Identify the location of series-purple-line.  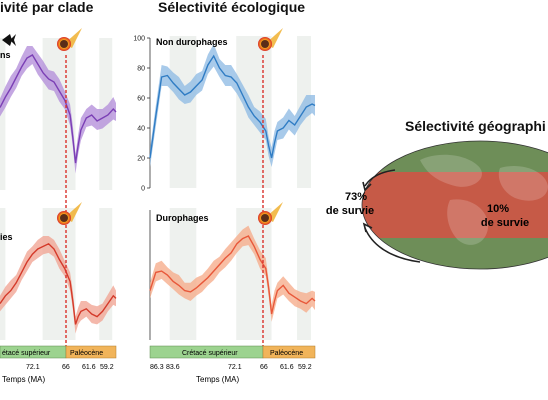
(58, 109).